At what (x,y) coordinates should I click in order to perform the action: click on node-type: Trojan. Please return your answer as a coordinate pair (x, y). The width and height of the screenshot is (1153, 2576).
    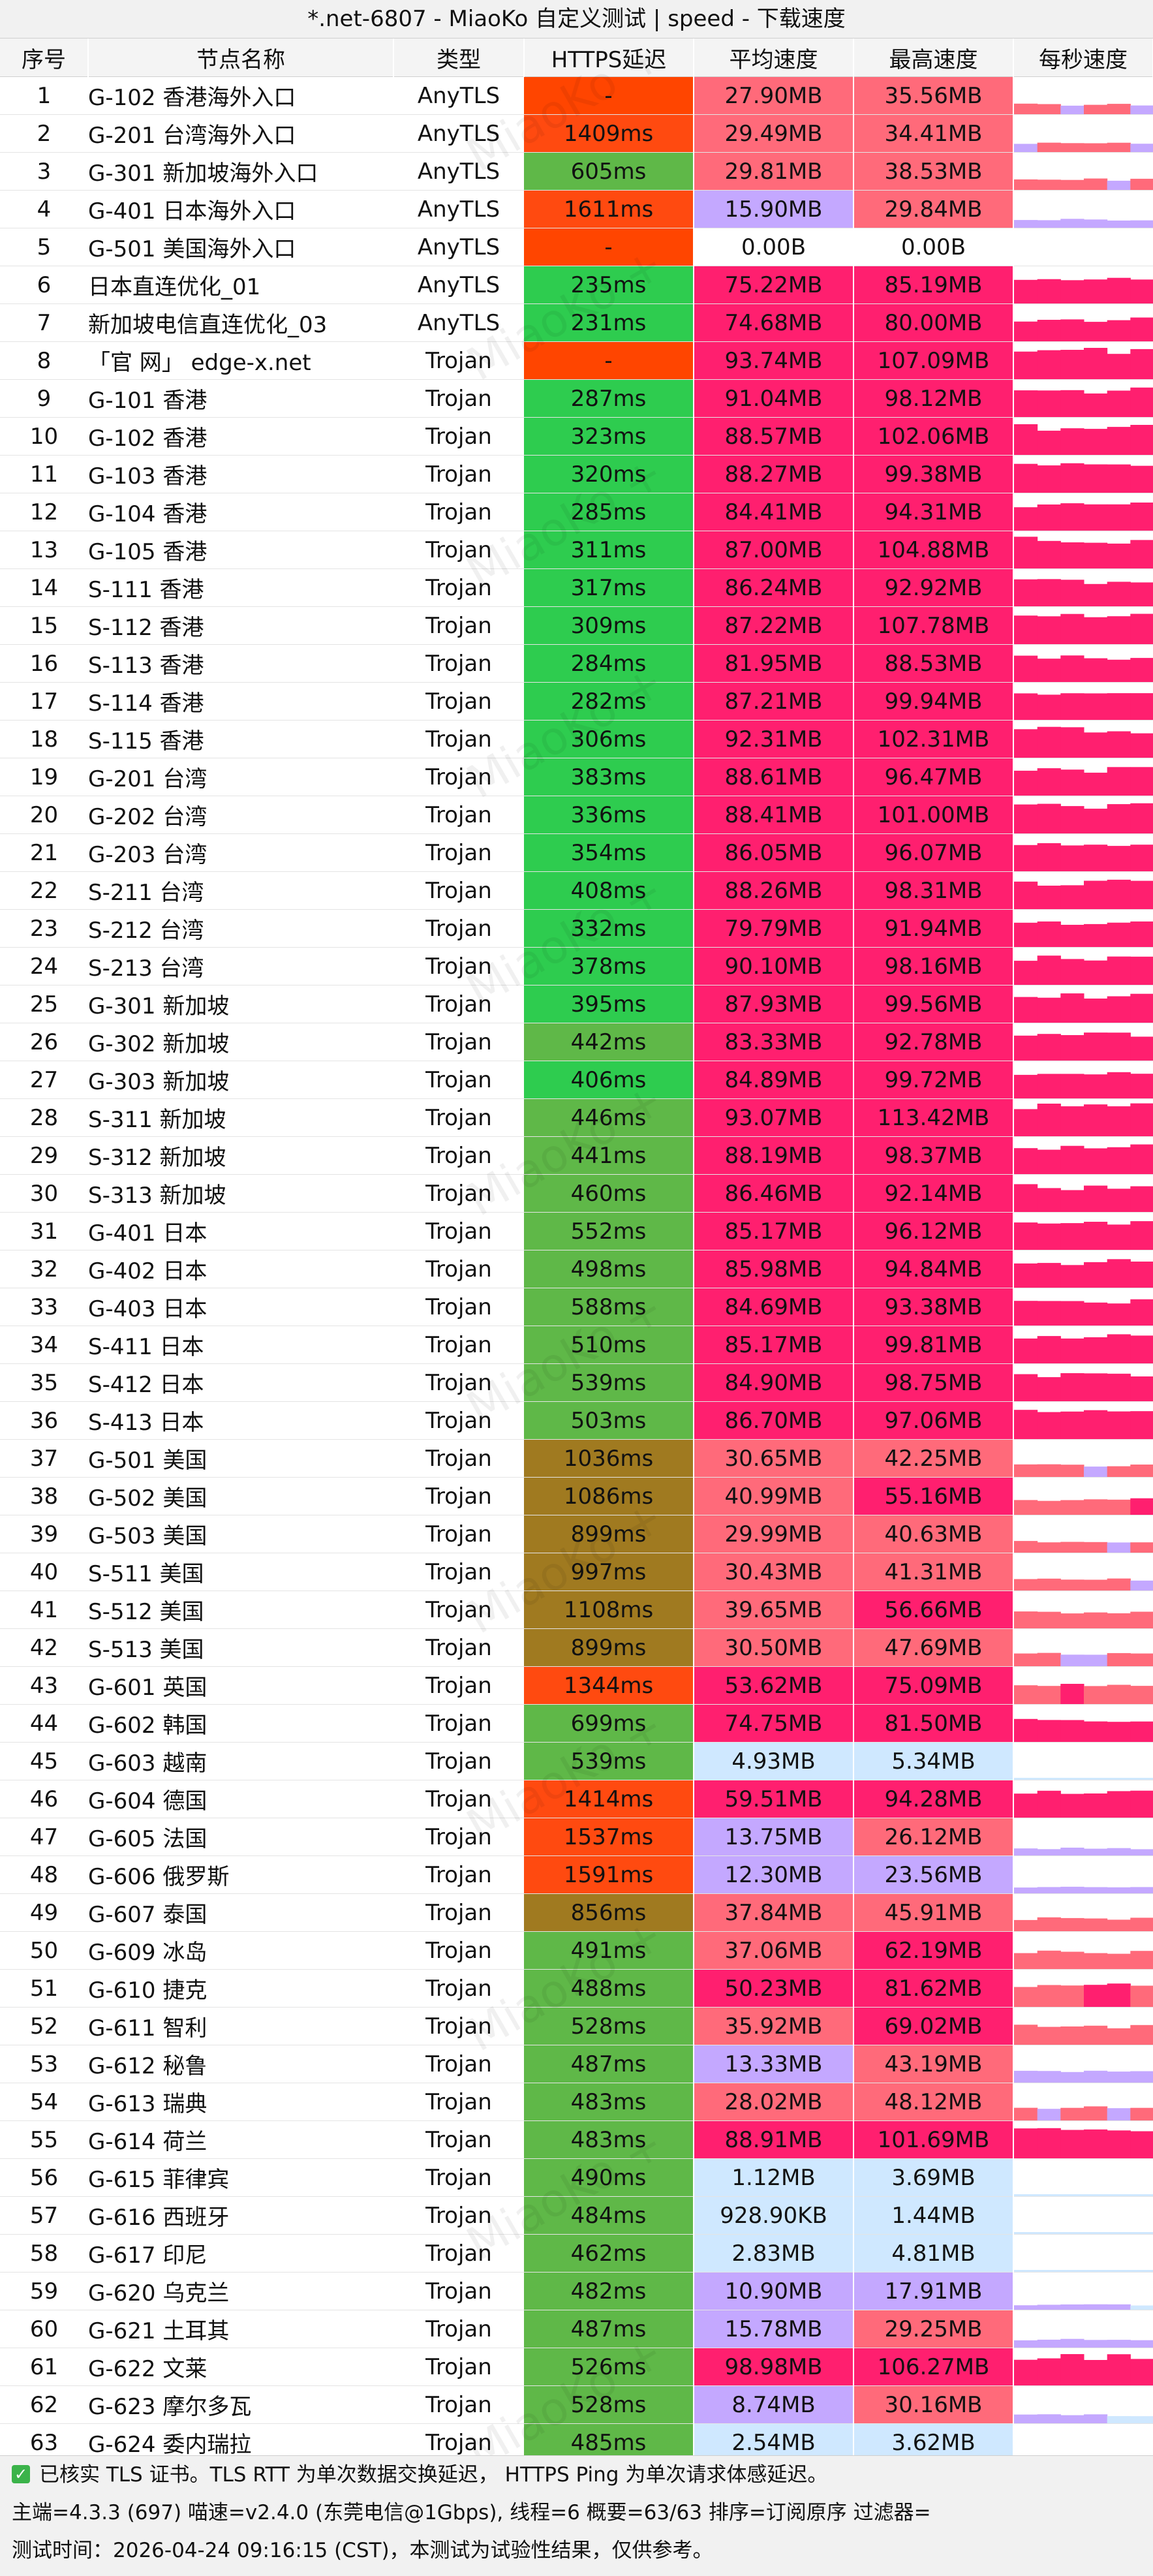
    Looking at the image, I should click on (459, 1383).